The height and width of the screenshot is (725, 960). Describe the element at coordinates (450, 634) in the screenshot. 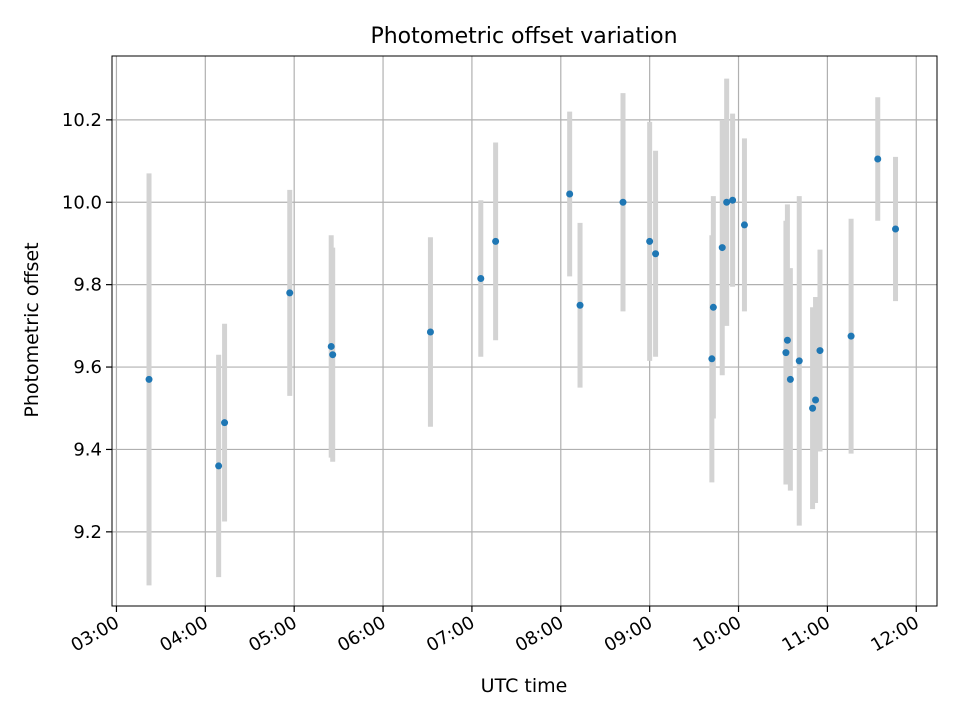

I see `x-tick-label: 07:00` at that location.